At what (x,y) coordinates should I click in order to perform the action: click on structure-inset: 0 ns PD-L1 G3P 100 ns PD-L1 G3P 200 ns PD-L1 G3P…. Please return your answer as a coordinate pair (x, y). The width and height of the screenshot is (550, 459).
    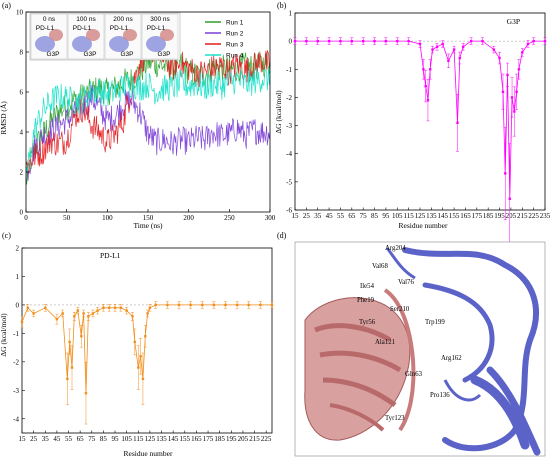
    Looking at the image, I should click on (105, 36).